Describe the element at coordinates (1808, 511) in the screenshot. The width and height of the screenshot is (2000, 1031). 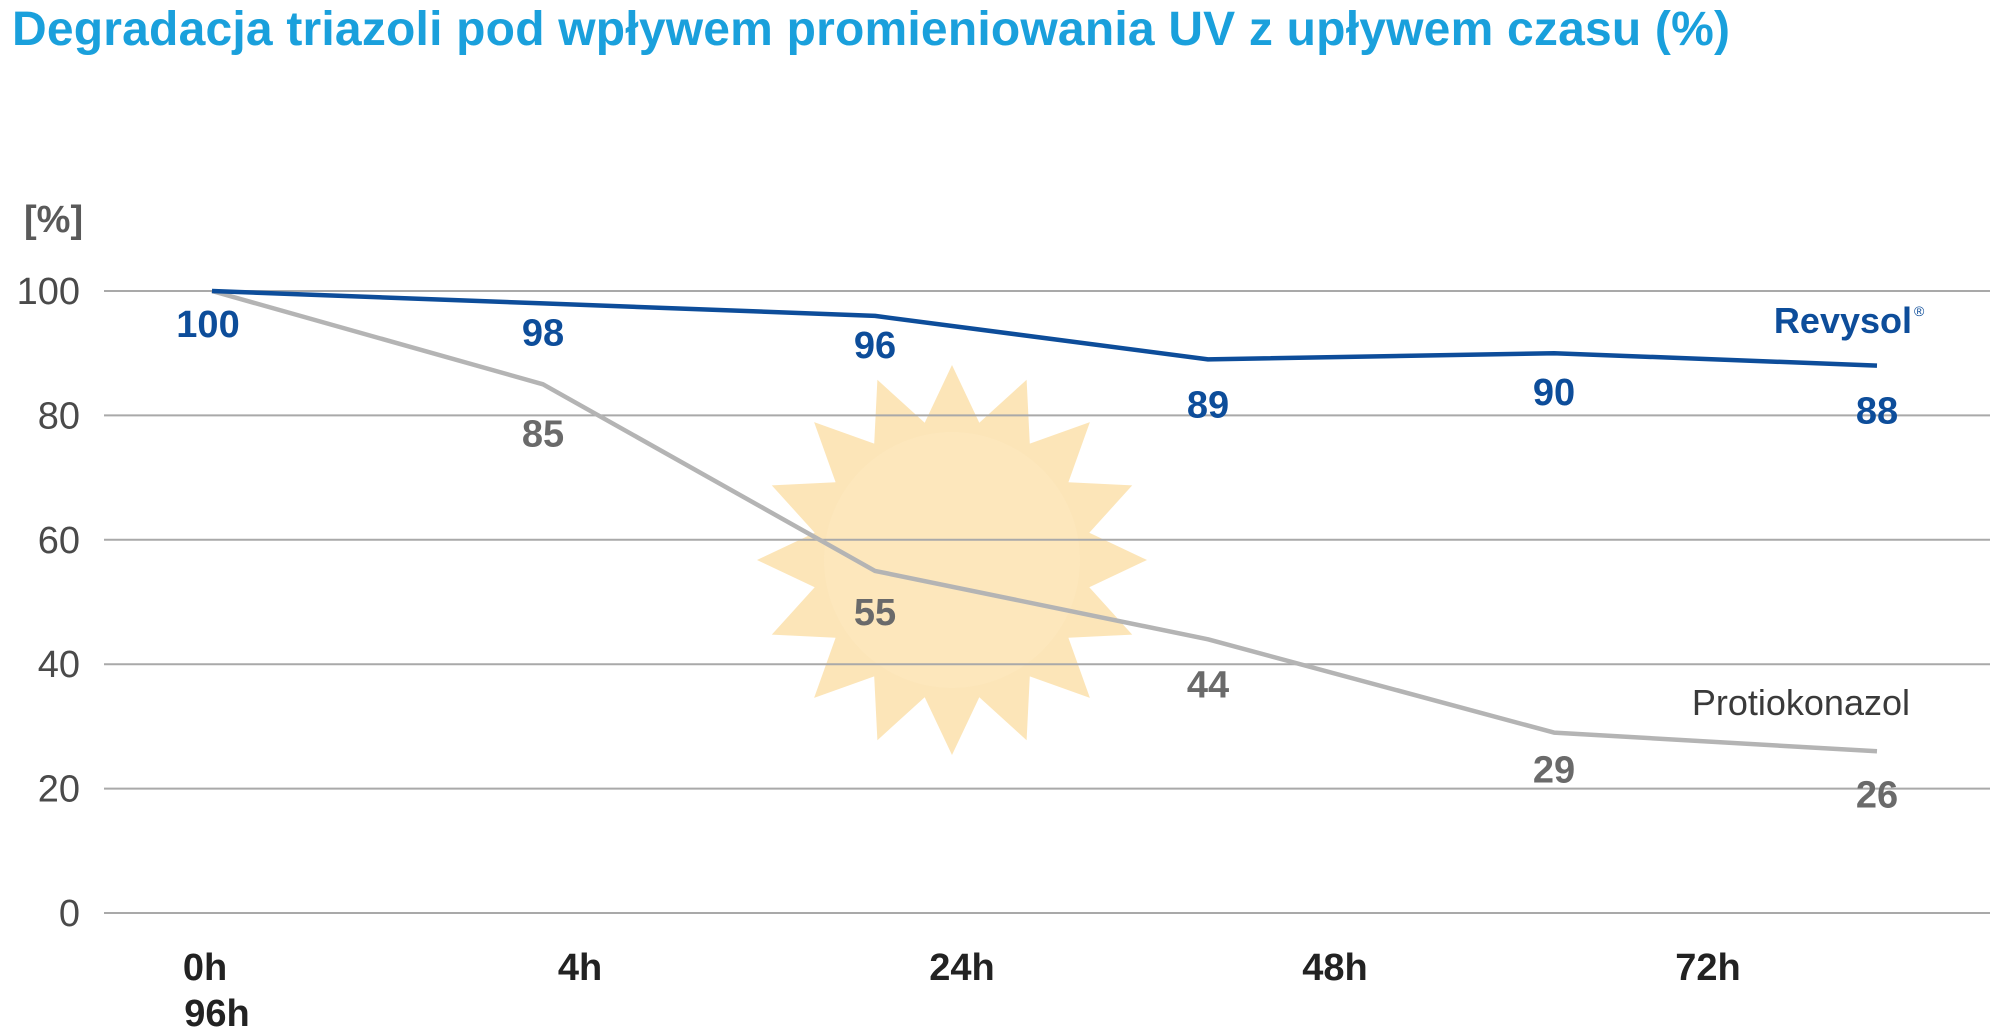
I see `series-names: Revysol ® Protiokonazol` at that location.